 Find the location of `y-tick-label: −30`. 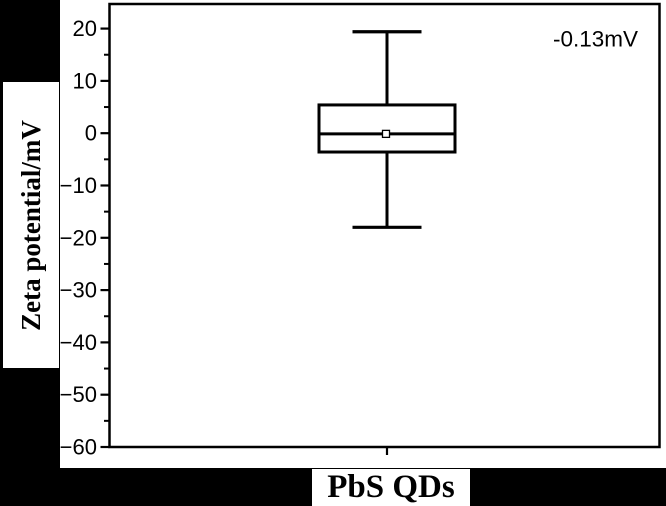

y-tick-label: −30 is located at coordinates (78, 290).